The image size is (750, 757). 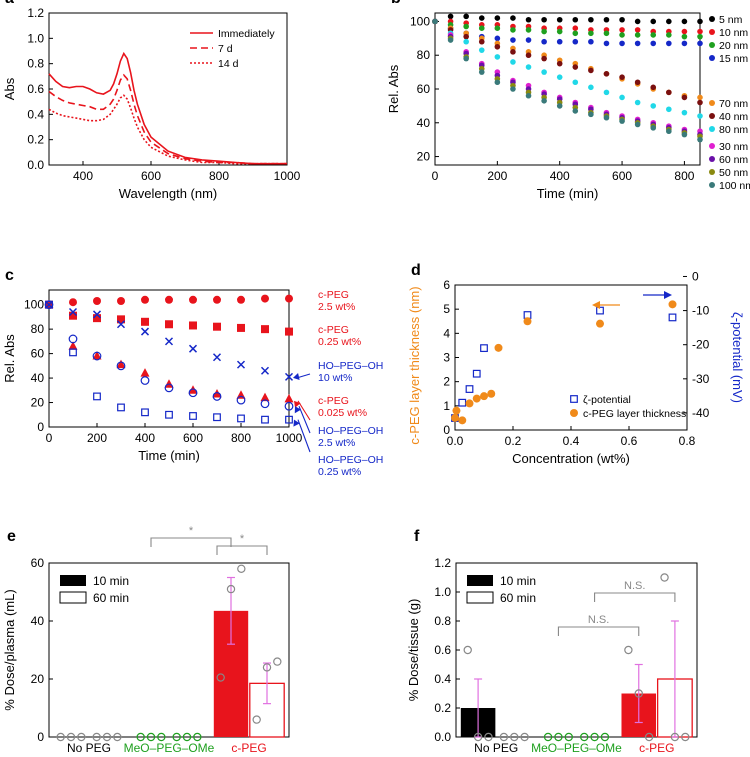 What do you see at coordinates (9, 649) in the screenshot?
I see `y-axis-title: % Dose/plasma (mL)` at bounding box center [9, 649].